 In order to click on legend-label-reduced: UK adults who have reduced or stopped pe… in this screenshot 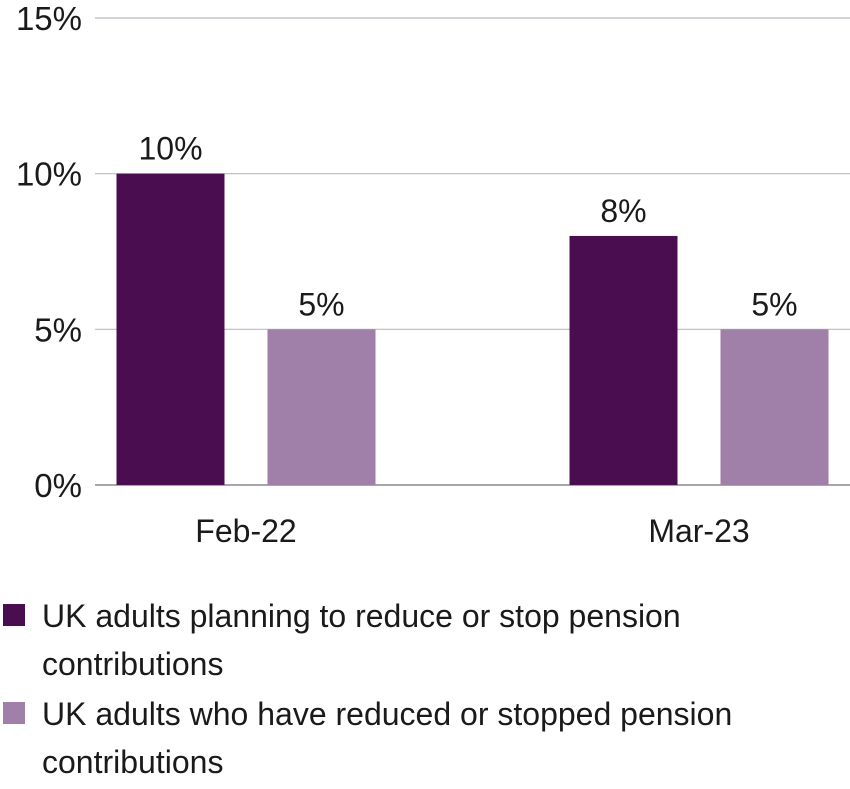, I will do `click(387, 738)`.